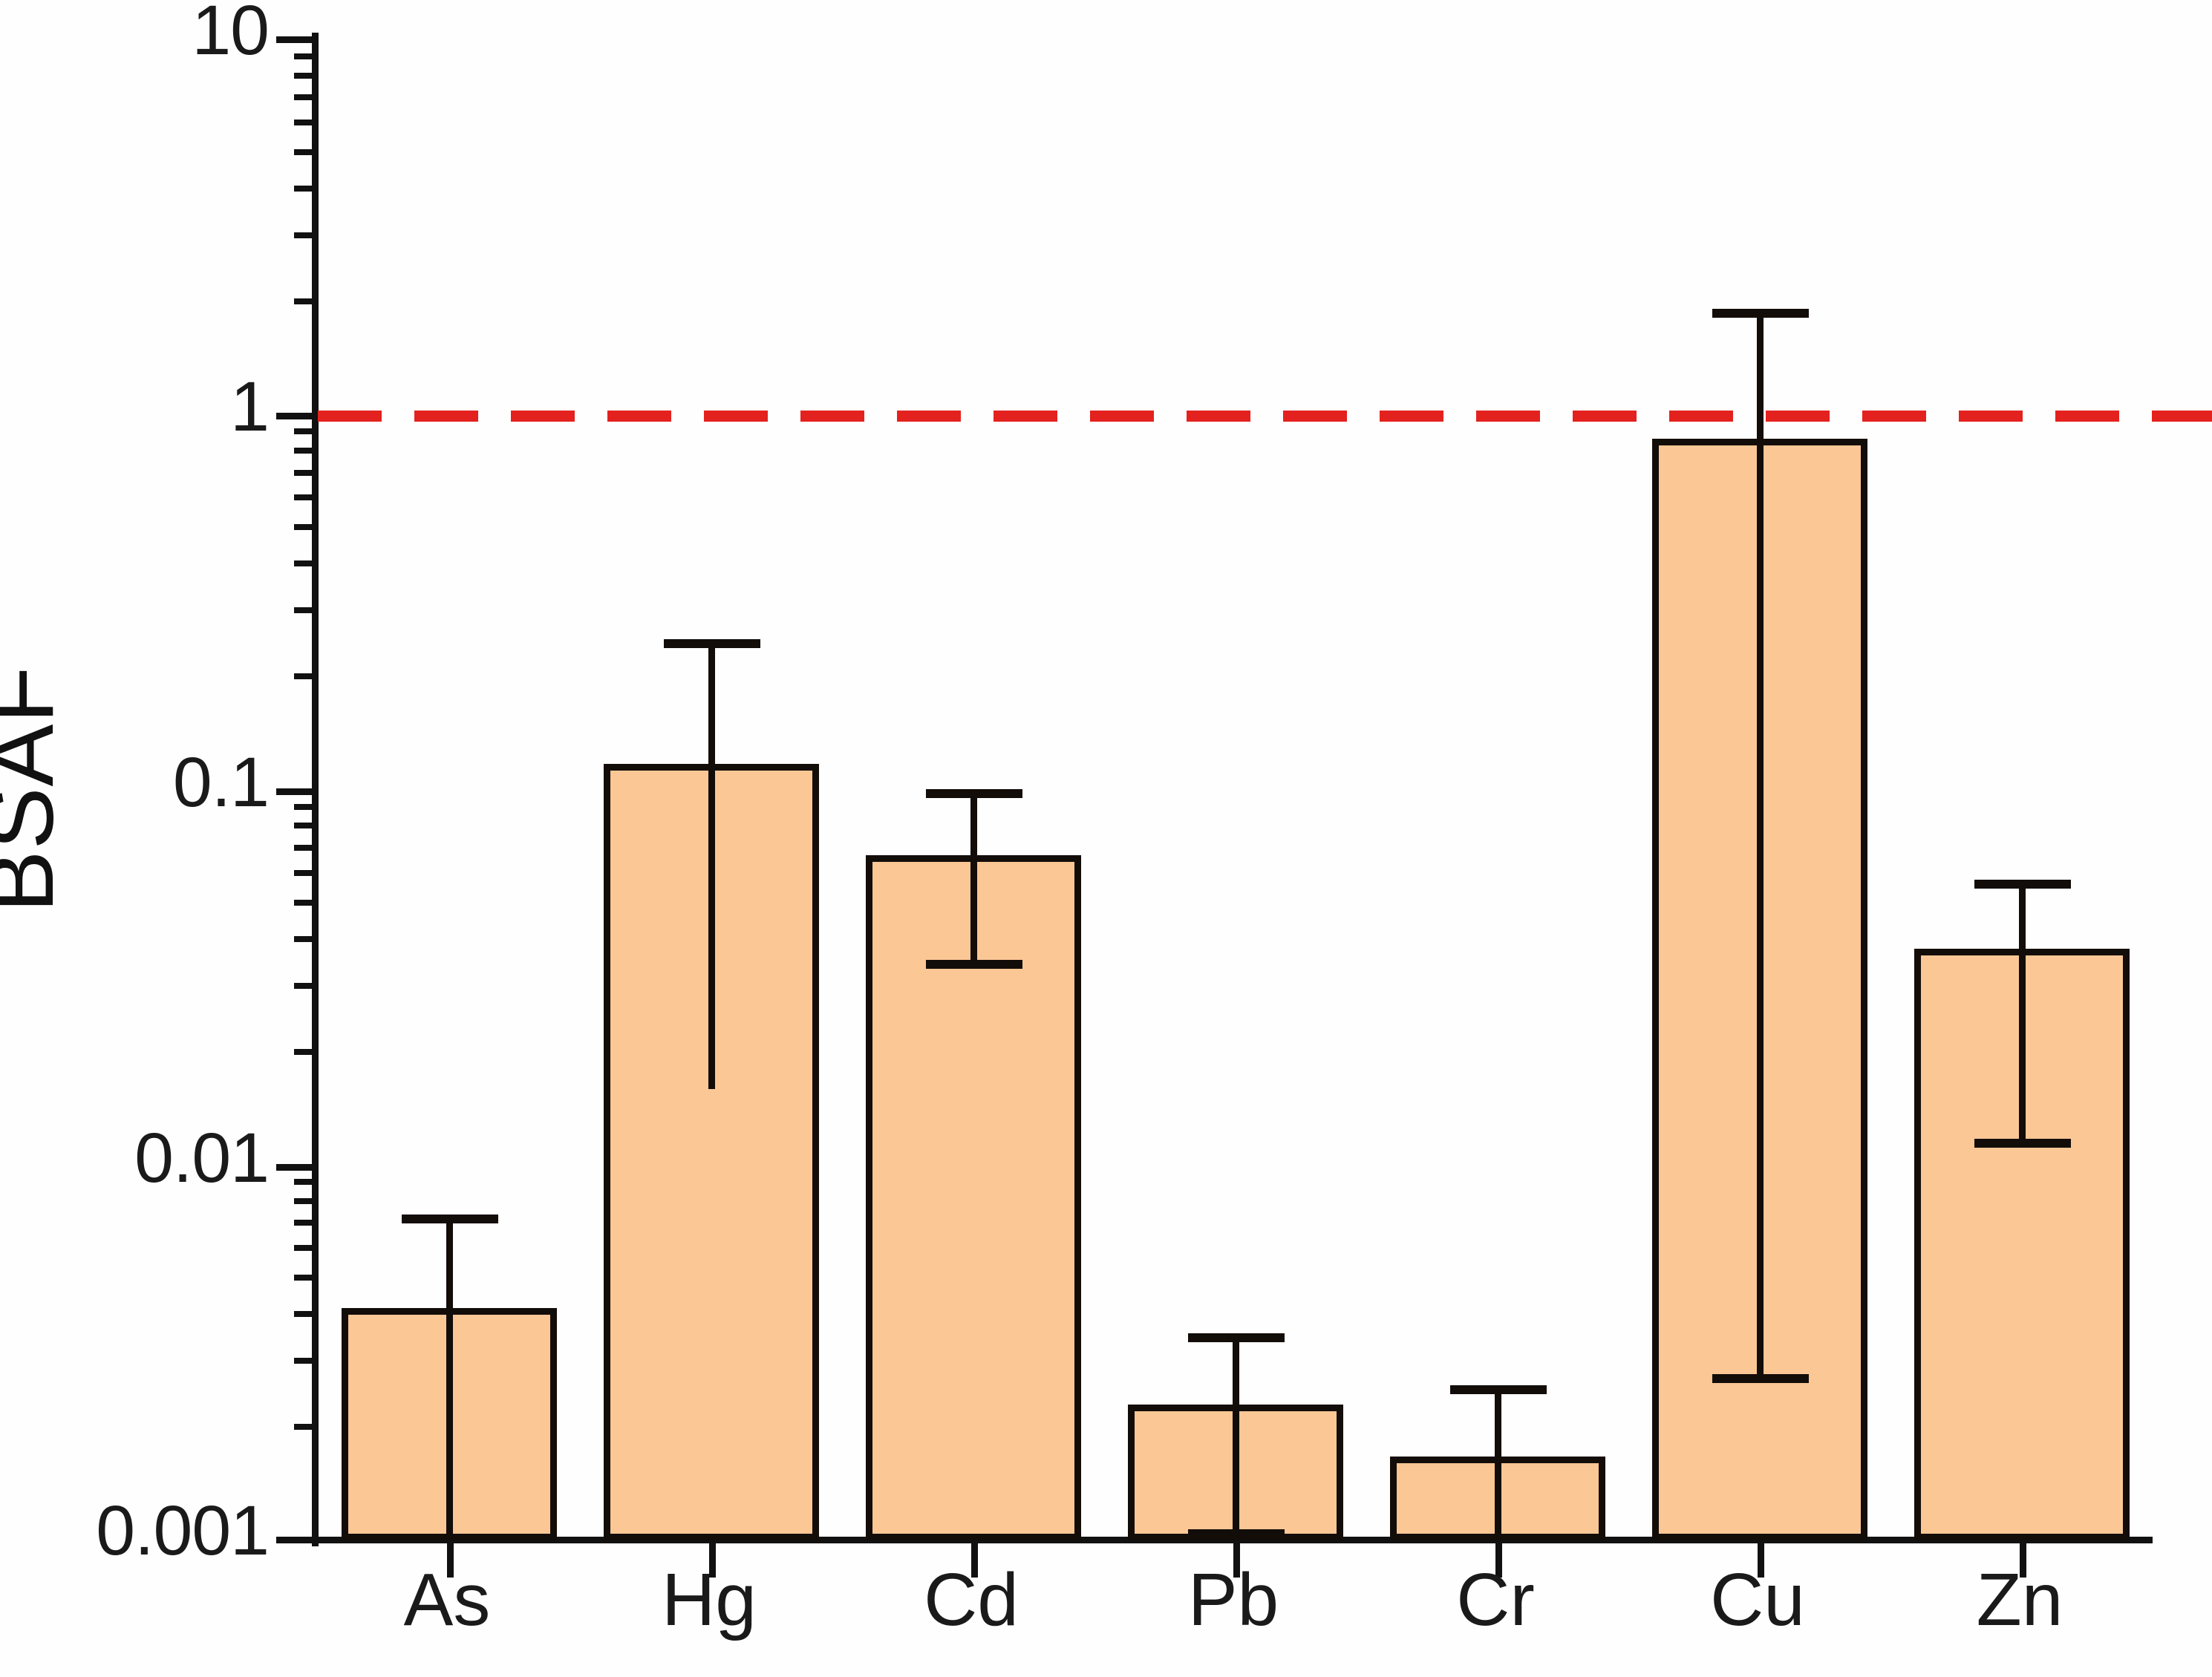 The image size is (2212, 1677). What do you see at coordinates (2023, 1012) in the screenshot?
I see `error-stem-zn` at bounding box center [2023, 1012].